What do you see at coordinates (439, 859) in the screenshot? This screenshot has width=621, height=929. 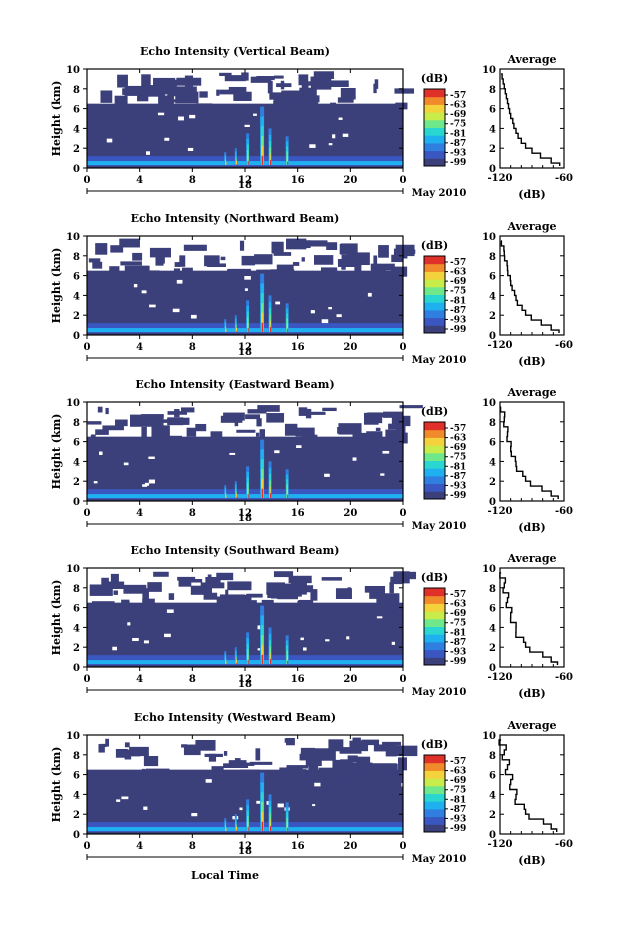 I see `month-label: May 2010` at bounding box center [439, 859].